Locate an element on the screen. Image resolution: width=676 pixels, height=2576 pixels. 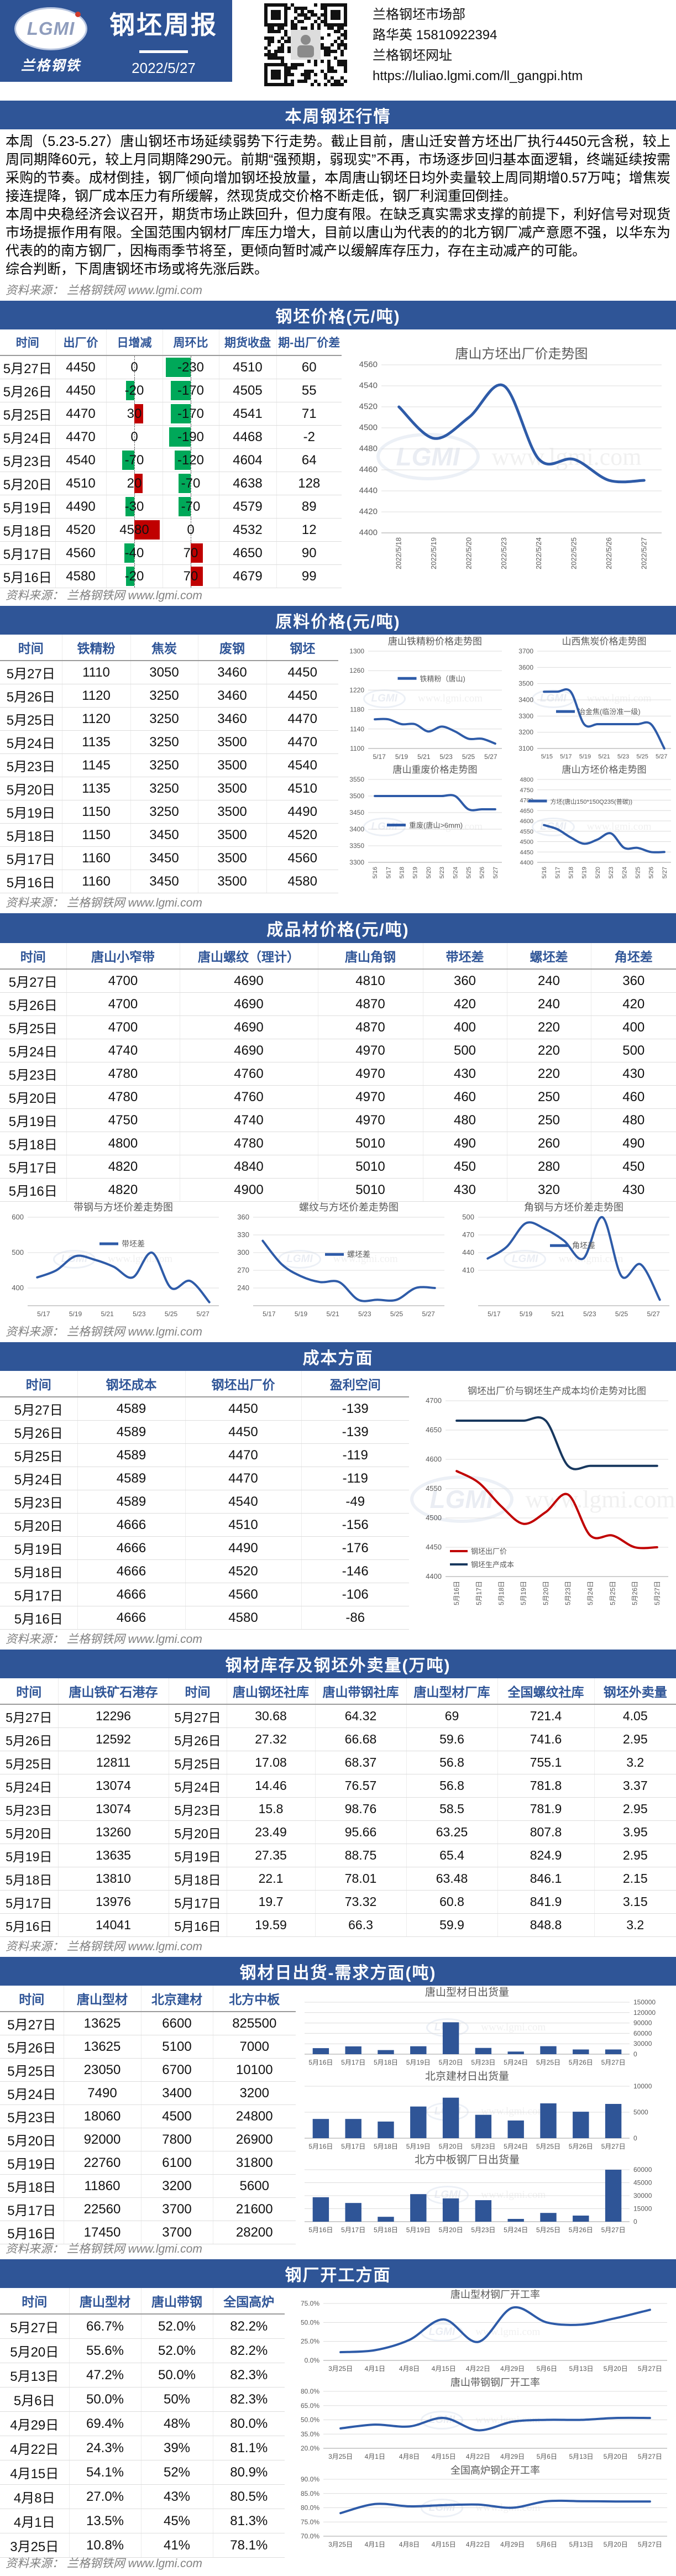
cell: 2.95 is located at coordinates (635, 1809).